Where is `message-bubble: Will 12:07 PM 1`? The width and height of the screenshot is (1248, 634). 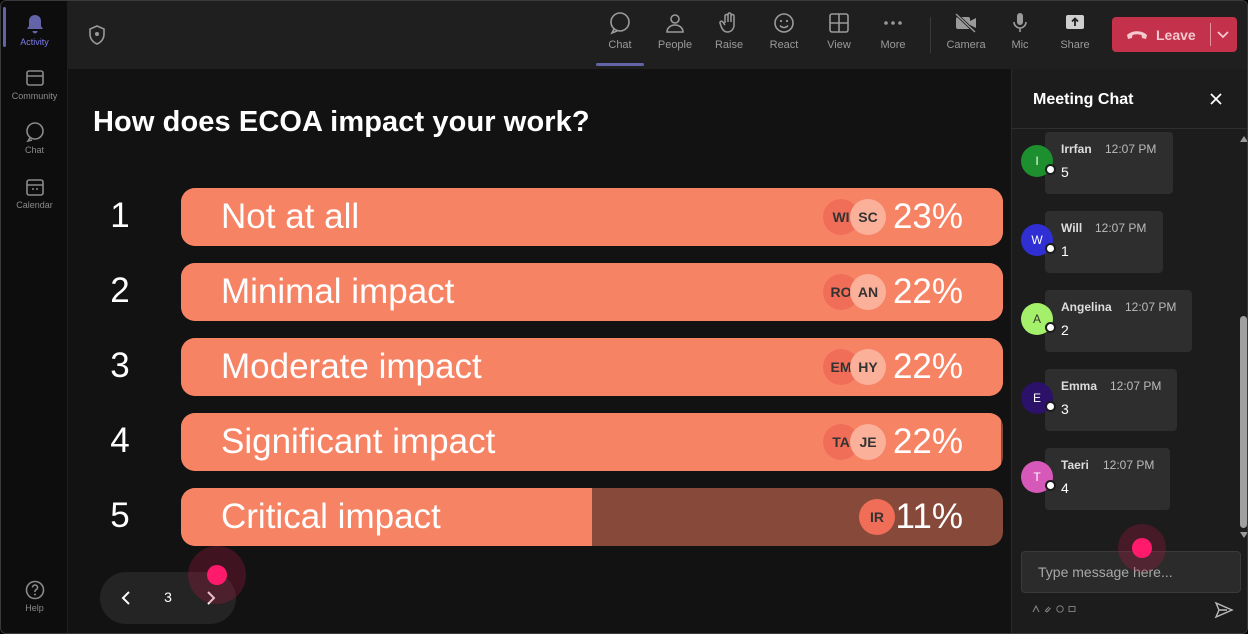
message-bubble: Will 12:07 PM 1 is located at coordinates (1104, 242).